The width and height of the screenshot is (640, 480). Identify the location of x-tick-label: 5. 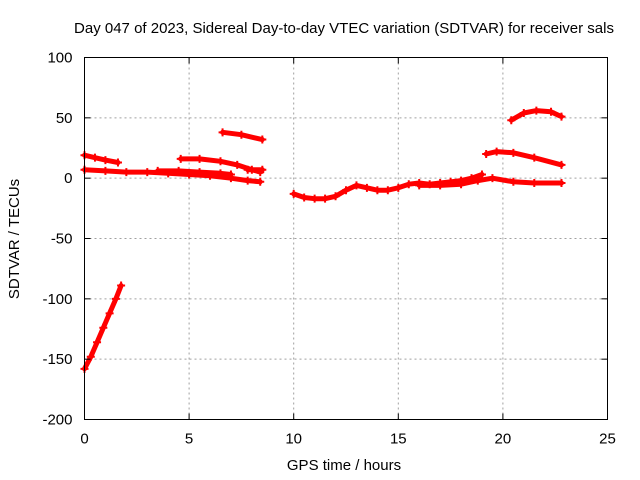
(189, 439).